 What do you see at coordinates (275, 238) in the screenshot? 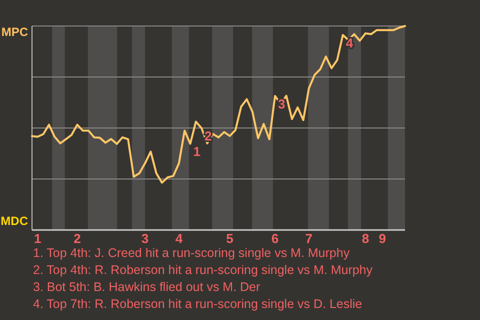
I see `x-tick-label: 6` at bounding box center [275, 238].